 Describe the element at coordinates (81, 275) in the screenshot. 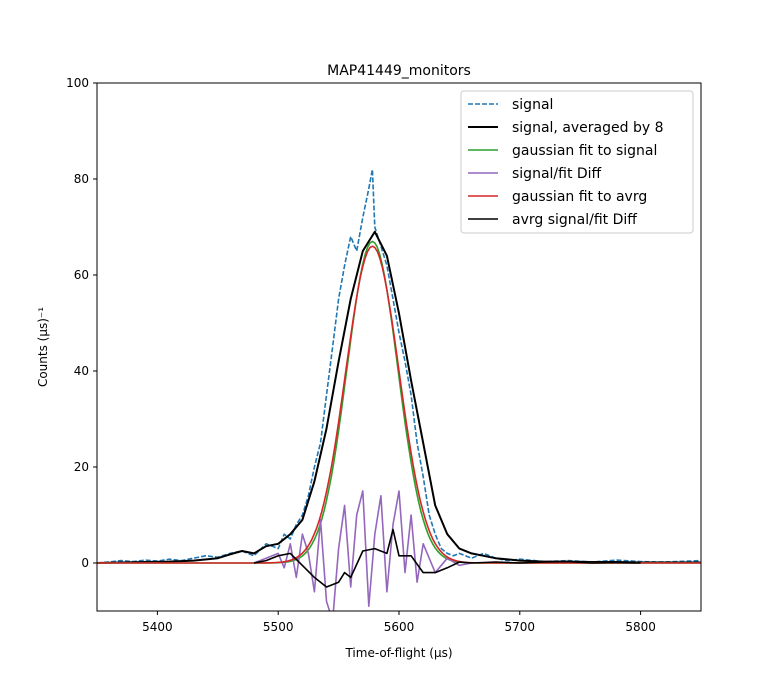

I see `y-tick-label: 60` at that location.